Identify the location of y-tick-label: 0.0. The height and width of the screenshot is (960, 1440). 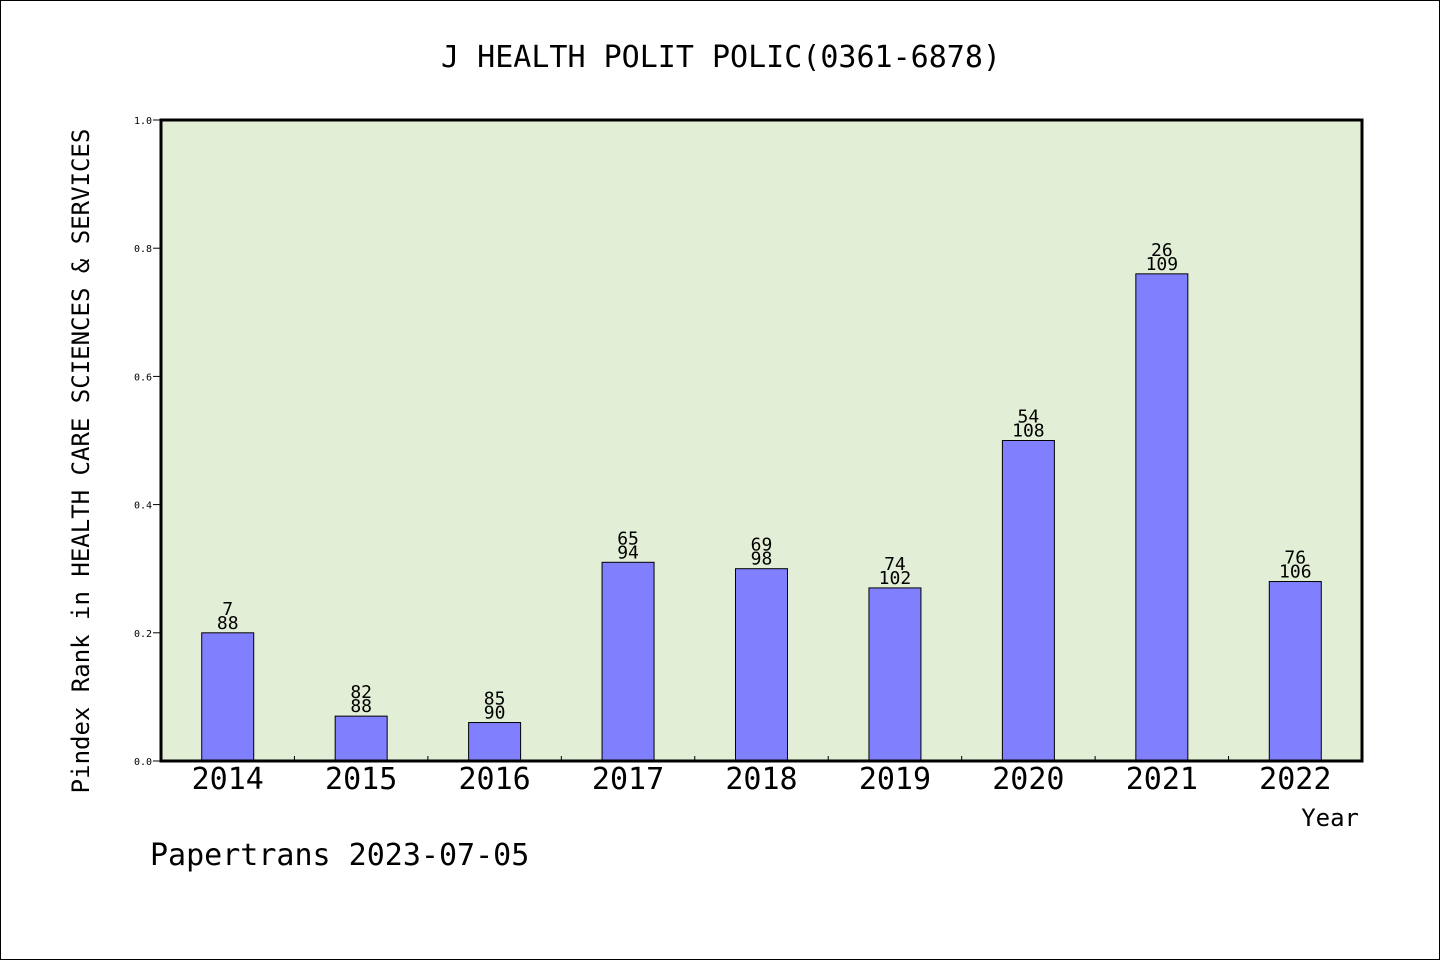
(143, 762).